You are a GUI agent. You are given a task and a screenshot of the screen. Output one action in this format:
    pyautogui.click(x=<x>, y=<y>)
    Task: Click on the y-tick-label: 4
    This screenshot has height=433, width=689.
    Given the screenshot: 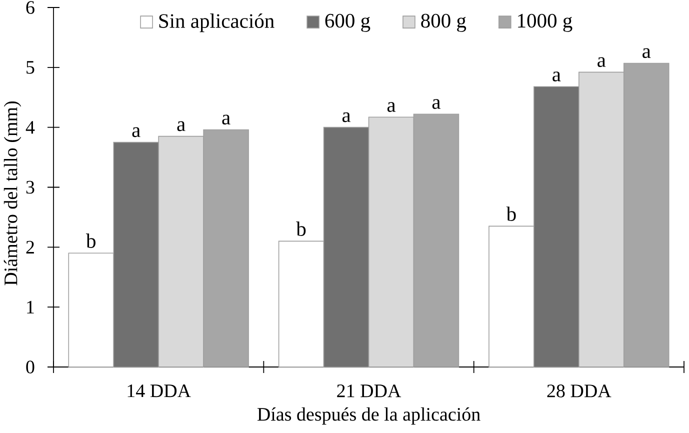 What is the action you would take?
    pyautogui.click(x=30, y=127)
    